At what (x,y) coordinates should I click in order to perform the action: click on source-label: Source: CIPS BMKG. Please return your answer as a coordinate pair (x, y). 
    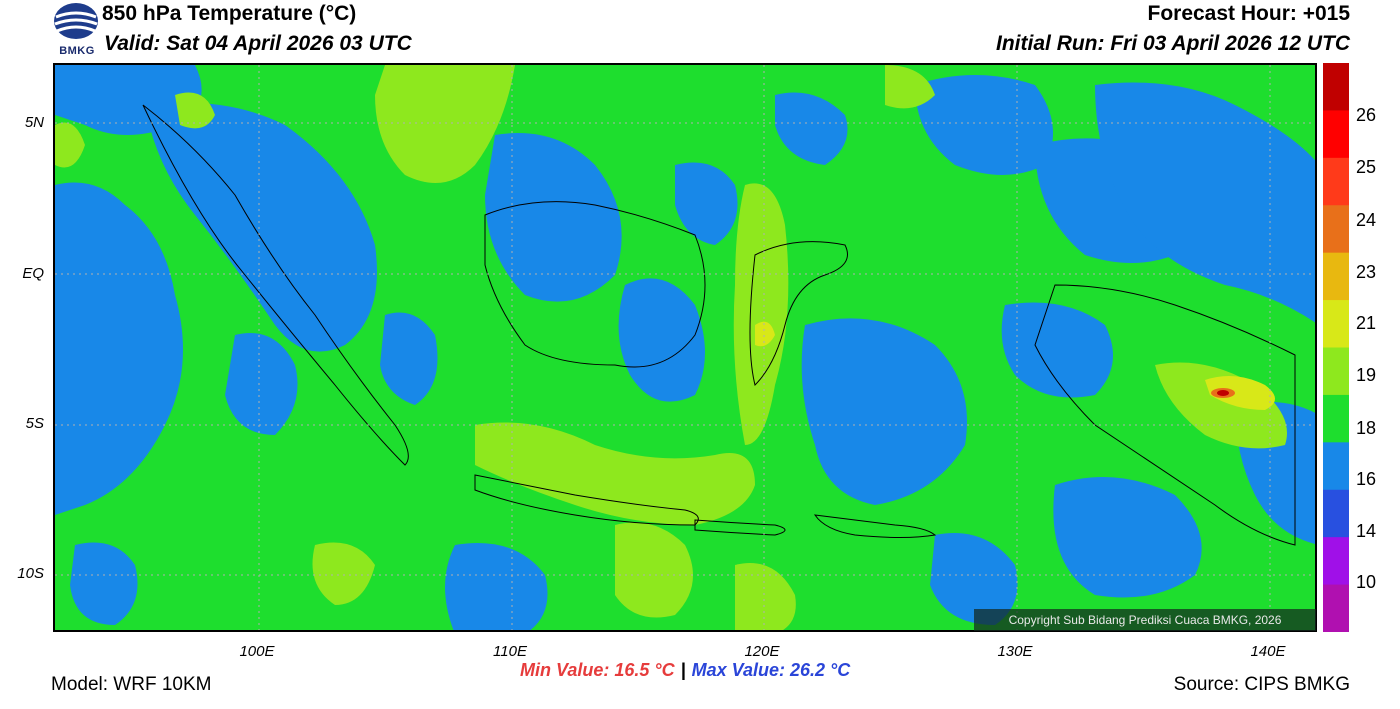
    Looking at the image, I should click on (1261, 684).